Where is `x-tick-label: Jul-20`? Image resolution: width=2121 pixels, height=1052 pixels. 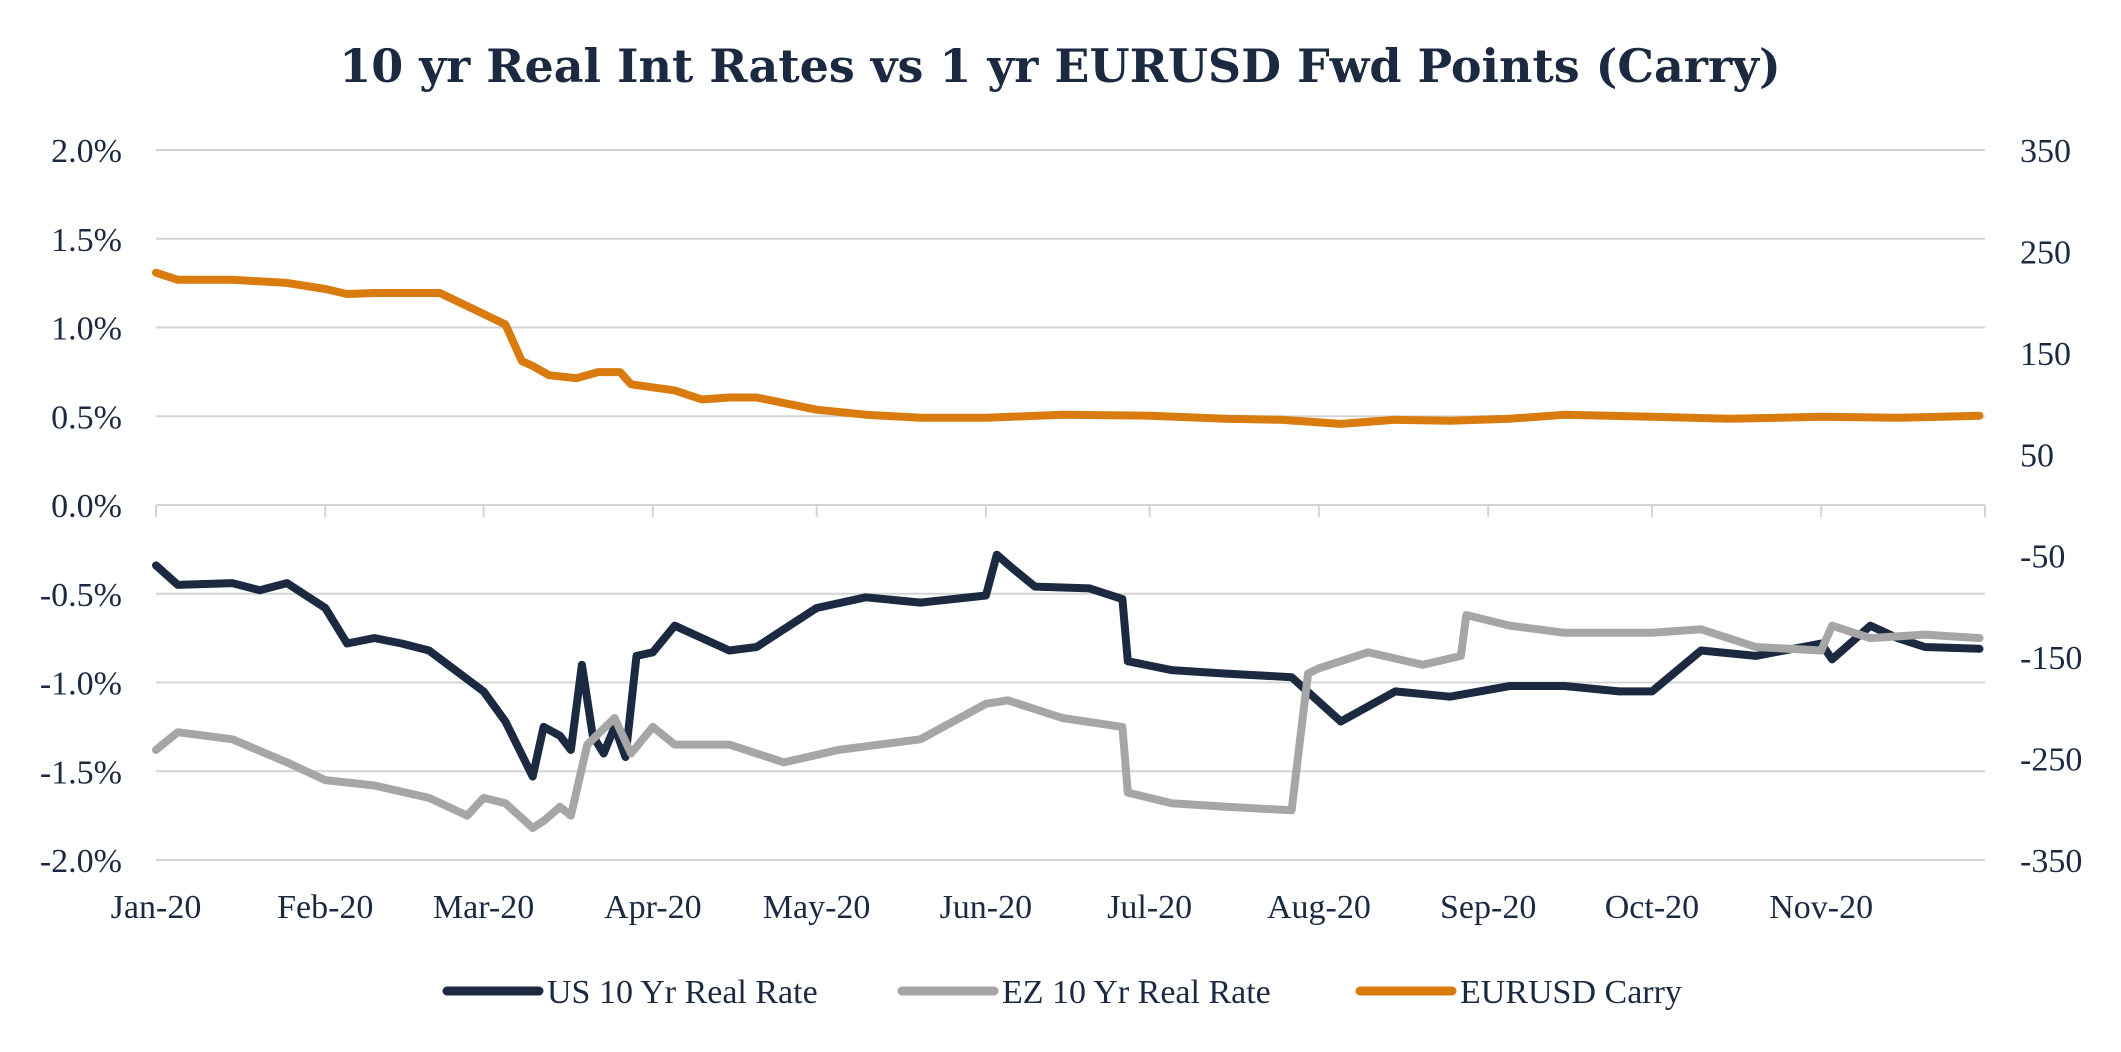 x-tick-label: Jul-20 is located at coordinates (1149, 907).